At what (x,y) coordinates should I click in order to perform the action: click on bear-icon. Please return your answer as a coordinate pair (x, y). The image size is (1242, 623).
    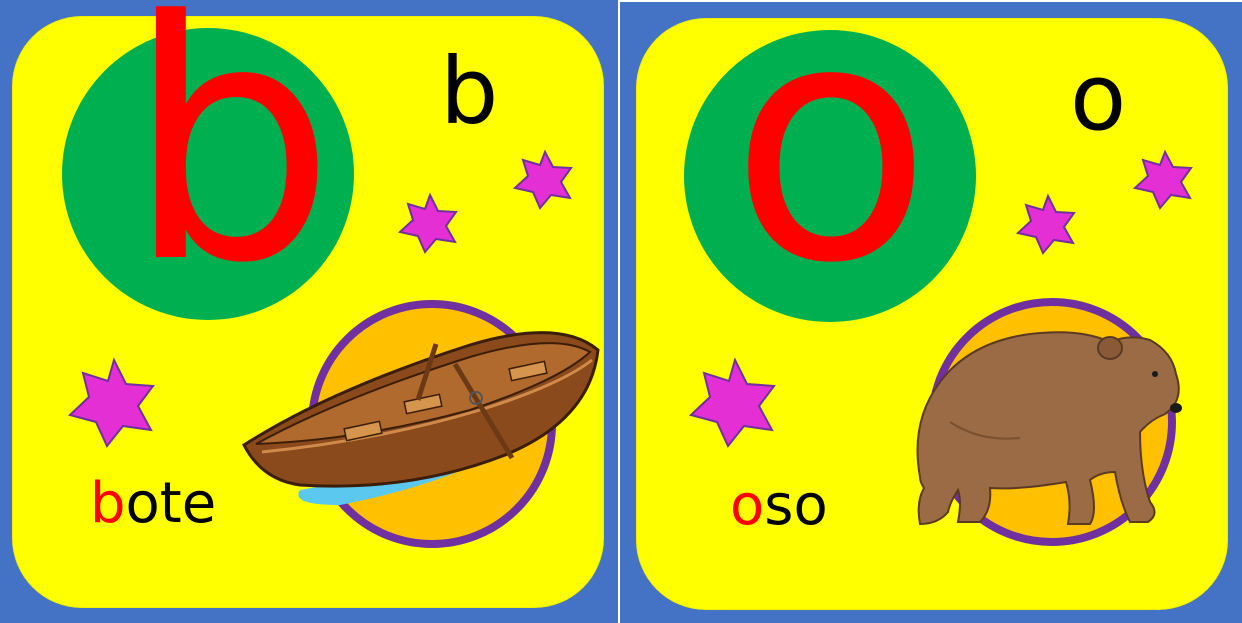
    Looking at the image, I should click on (1049, 428).